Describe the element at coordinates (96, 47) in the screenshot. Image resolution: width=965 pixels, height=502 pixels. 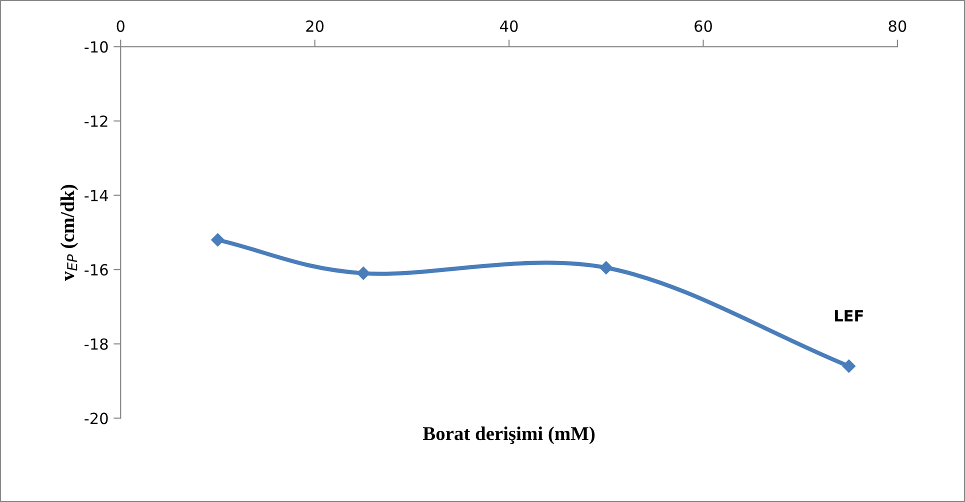
I see `y-tick-label: -10` at that location.